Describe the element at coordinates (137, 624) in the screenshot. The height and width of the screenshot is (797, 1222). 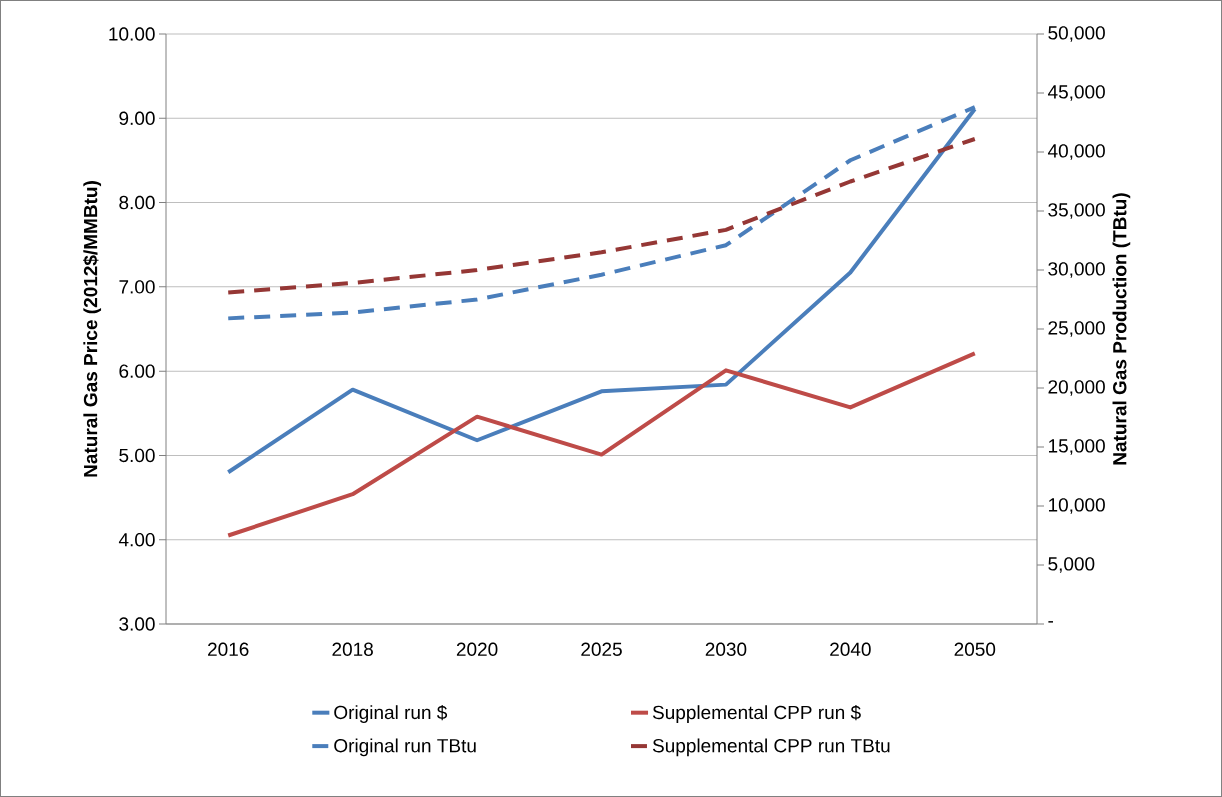
I see `y-tick-label: 3.00` at that location.